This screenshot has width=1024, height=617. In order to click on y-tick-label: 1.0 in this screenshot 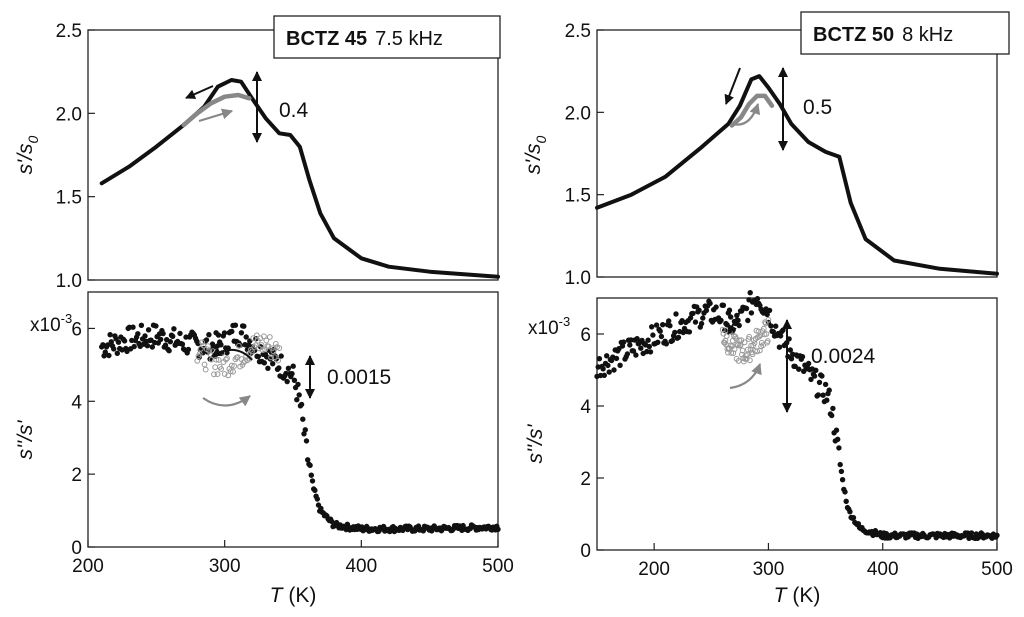, I will do `click(69, 281)`.